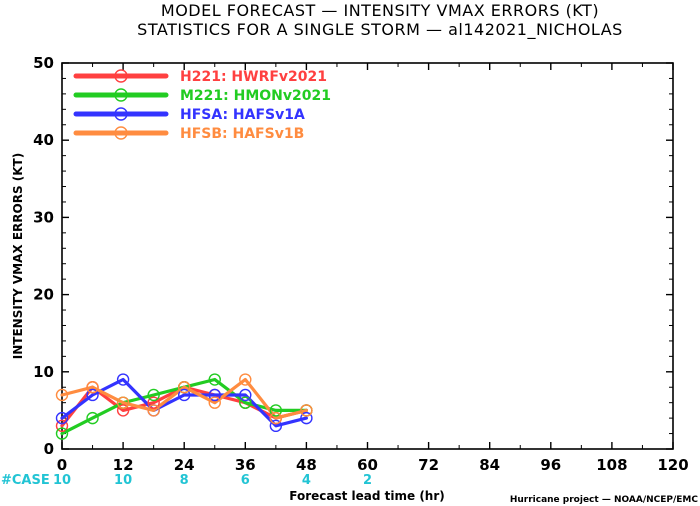 The image size is (700, 506). What do you see at coordinates (489, 465) in the screenshot?
I see `x-tick-label: 84` at bounding box center [489, 465].